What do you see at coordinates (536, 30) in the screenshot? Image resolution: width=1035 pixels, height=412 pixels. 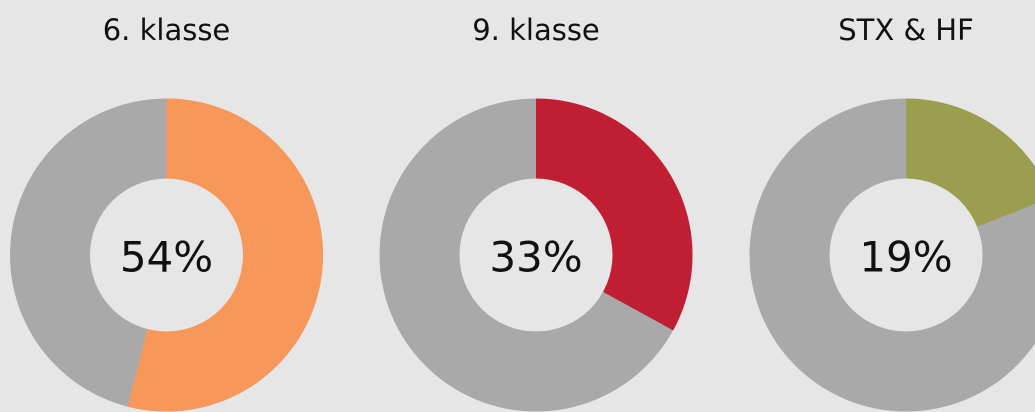 I see `chart-title: 9. klasse` at bounding box center [536, 30].